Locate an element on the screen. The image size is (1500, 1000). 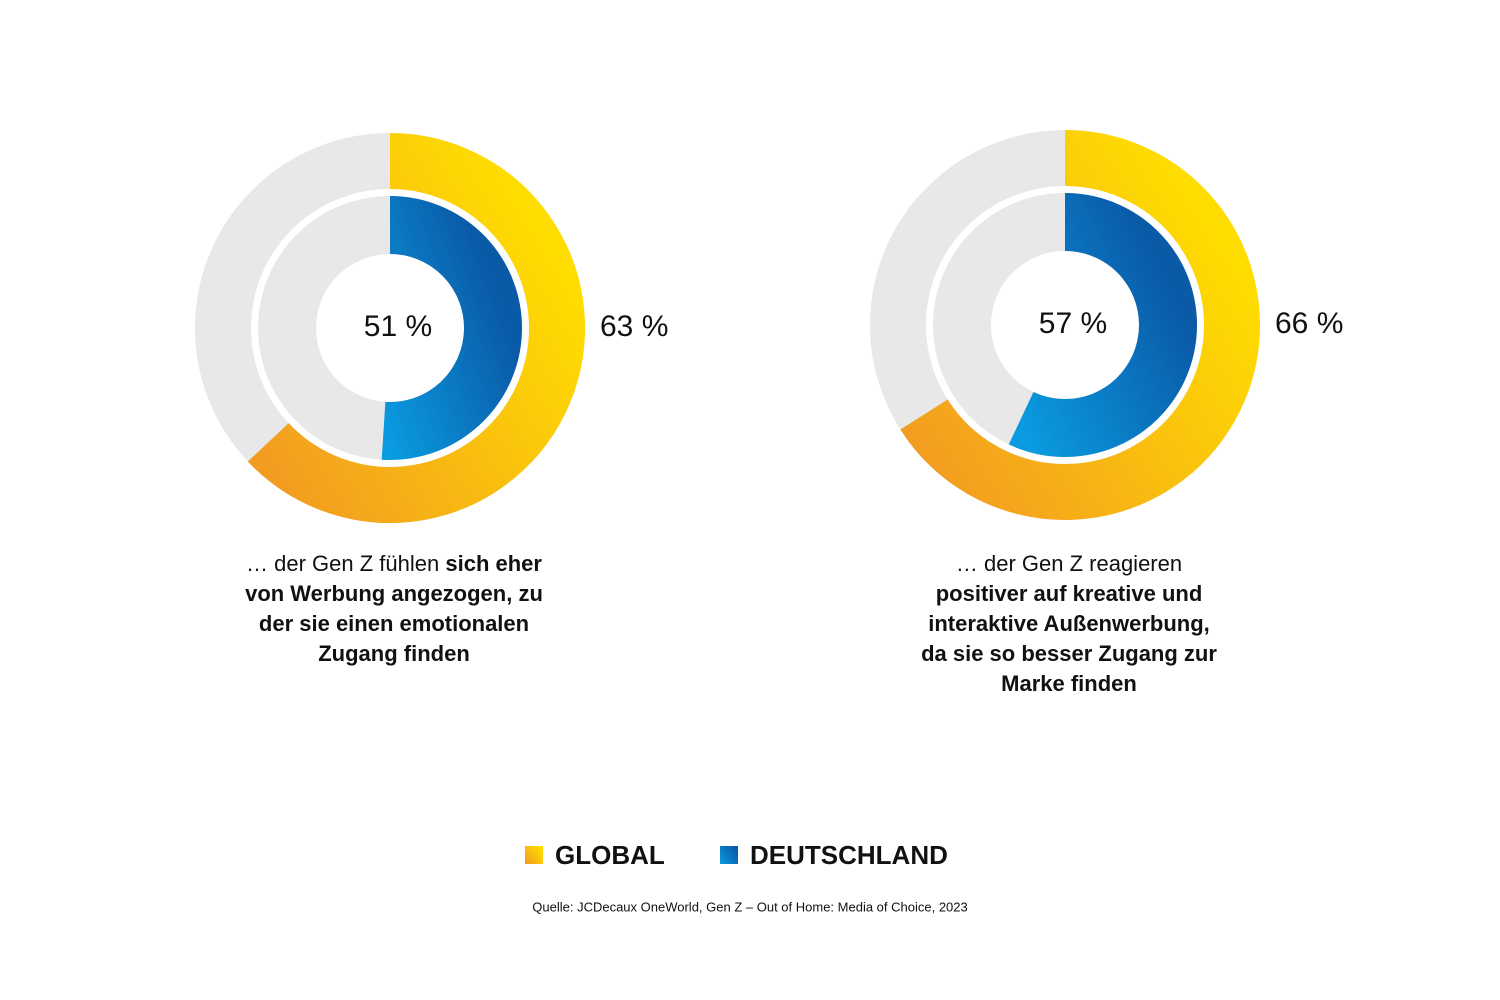
caption-segment: … der Gen Z reagieren is located at coordinates (1069, 563).